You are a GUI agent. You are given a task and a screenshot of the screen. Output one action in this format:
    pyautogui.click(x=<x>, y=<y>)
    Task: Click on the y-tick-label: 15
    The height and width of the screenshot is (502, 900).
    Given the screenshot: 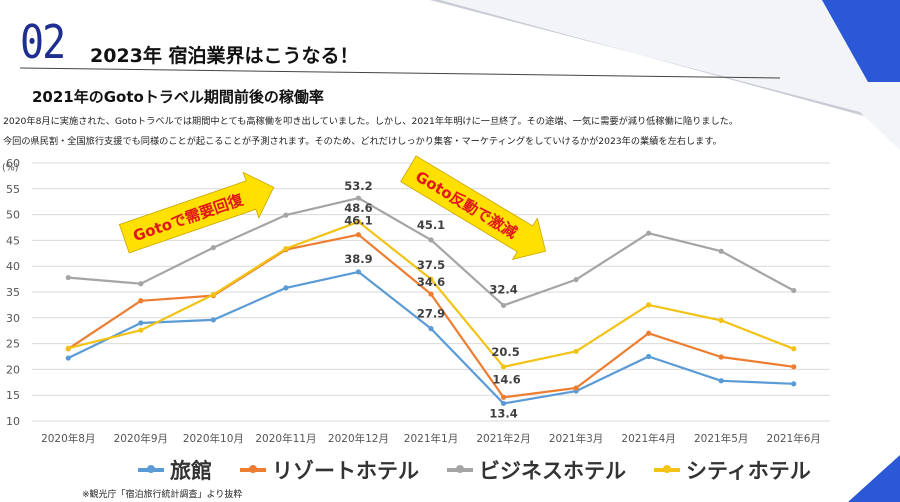 What is the action you would take?
    pyautogui.click(x=13, y=395)
    